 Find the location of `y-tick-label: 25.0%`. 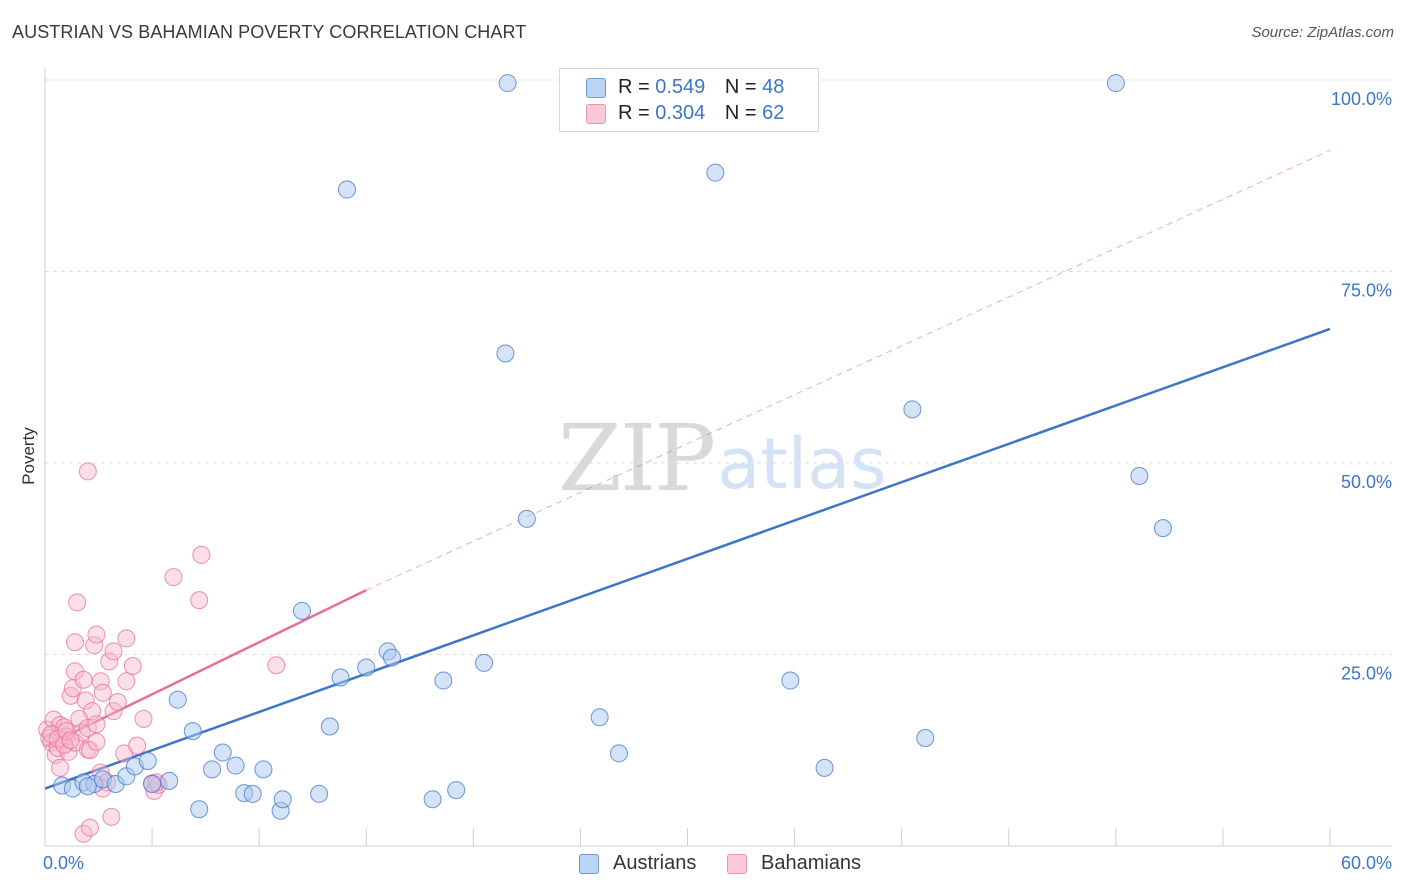

y-tick-label: 25.0% is located at coordinates (1366, 674).